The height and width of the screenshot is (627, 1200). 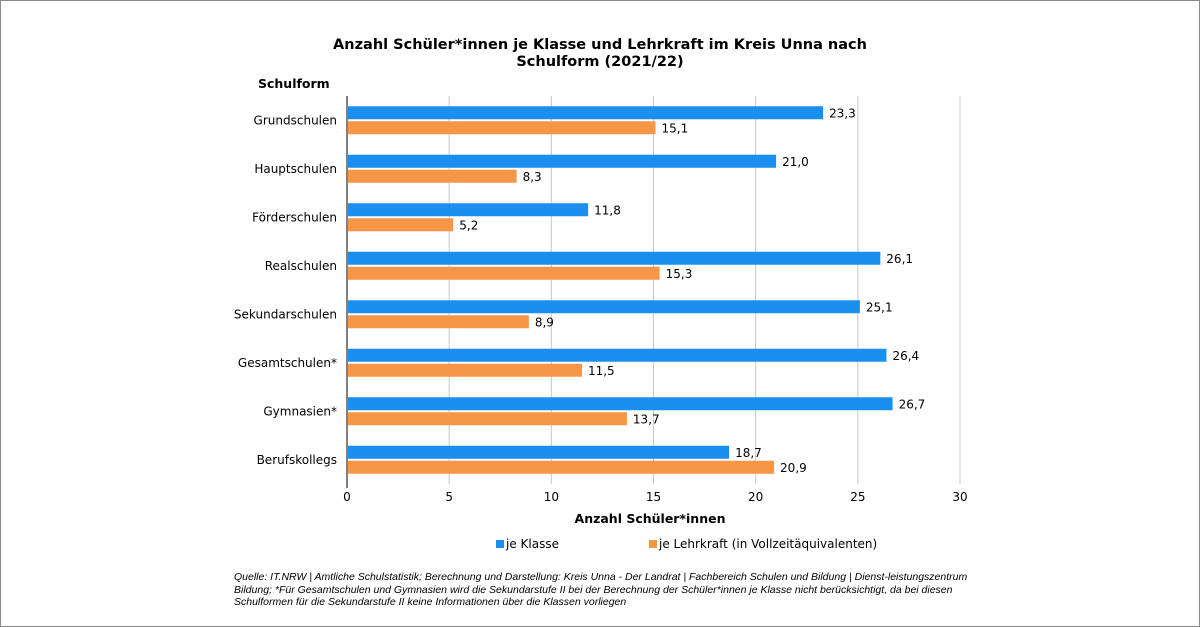 I want to click on legend-swatch-je-lehrkraft, so click(x=653, y=544).